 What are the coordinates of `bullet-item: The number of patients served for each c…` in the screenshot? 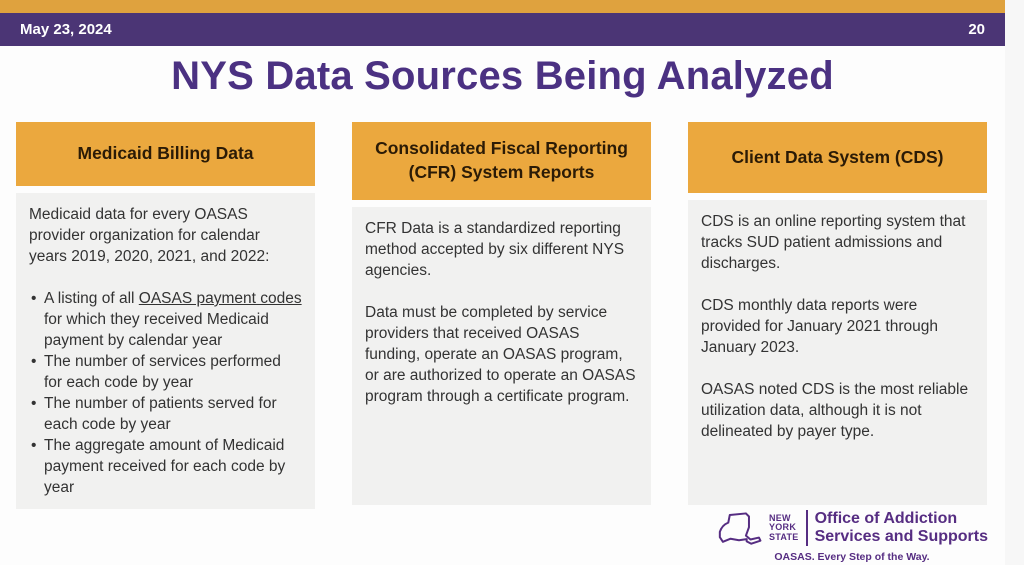 It's located at (165, 414).